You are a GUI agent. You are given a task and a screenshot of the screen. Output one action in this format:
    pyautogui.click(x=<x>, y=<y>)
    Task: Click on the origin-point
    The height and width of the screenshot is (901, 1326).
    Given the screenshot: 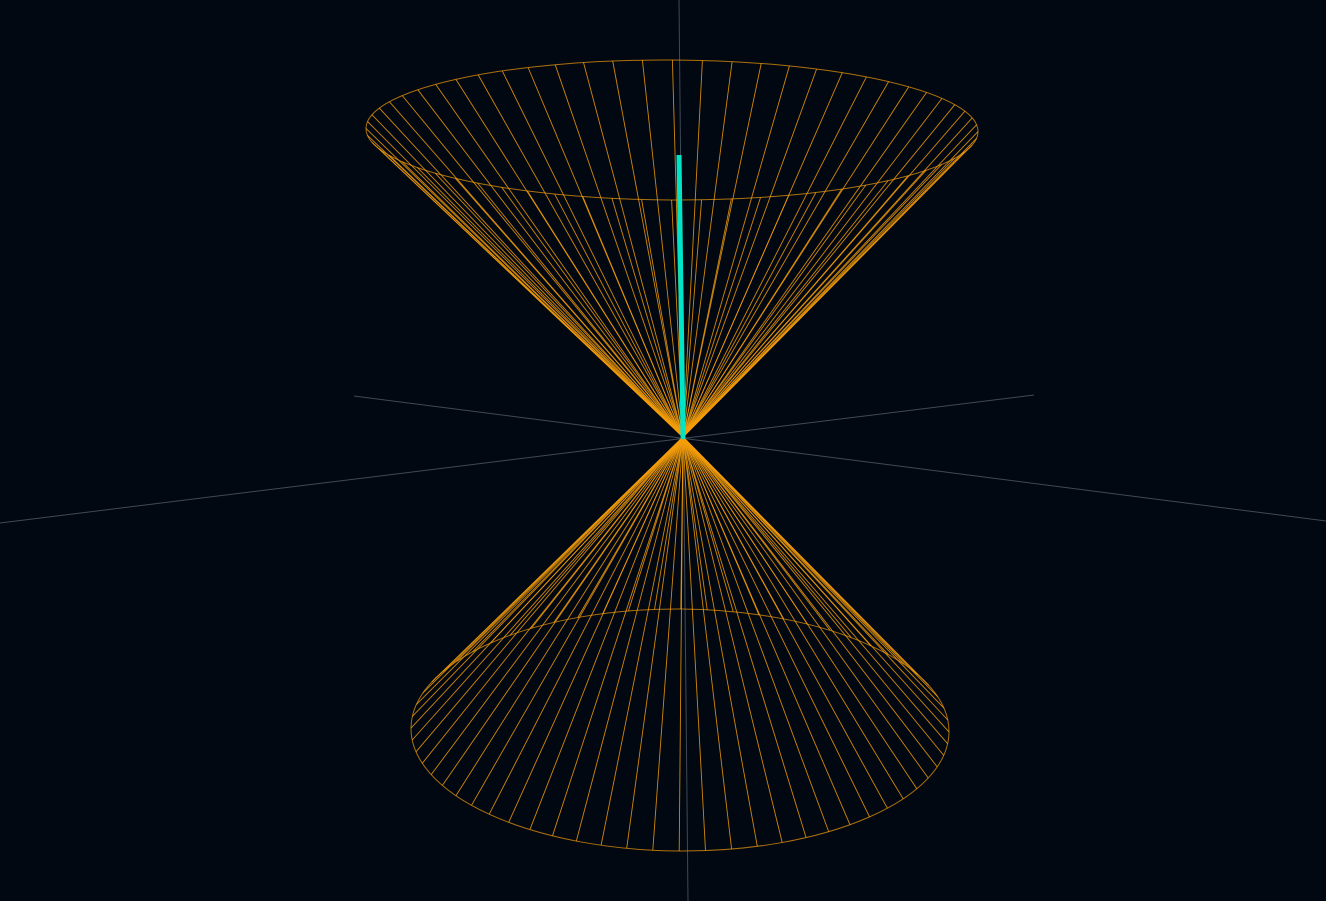 What is the action you would take?
    pyautogui.click(x=683, y=437)
    